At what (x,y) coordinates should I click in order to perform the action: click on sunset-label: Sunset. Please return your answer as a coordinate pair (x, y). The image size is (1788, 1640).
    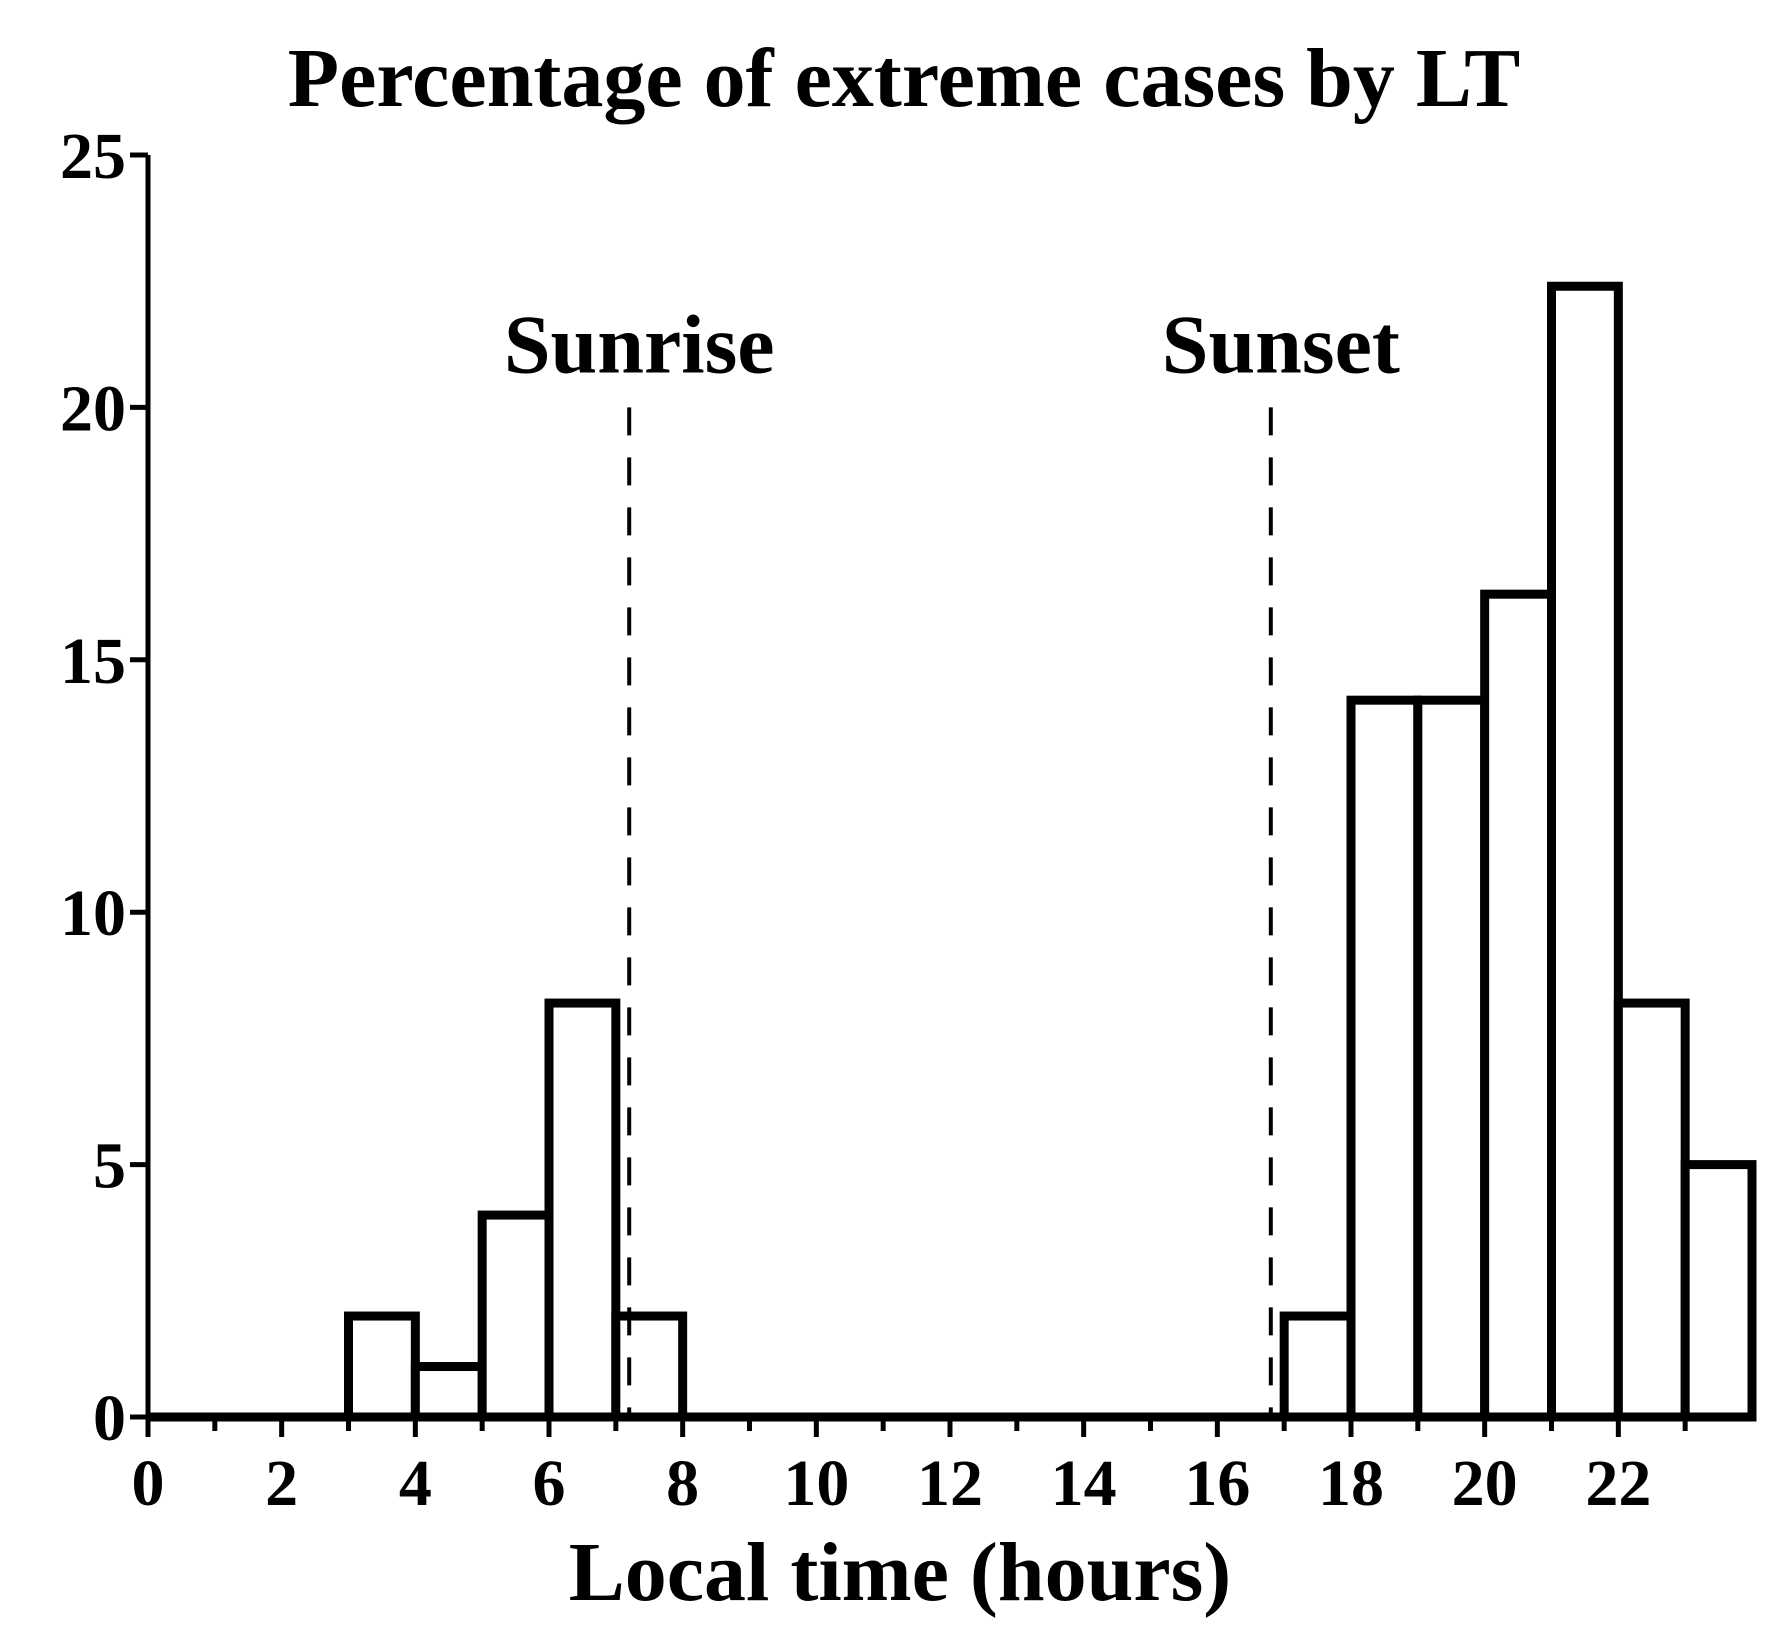
    Looking at the image, I should click on (1281, 344).